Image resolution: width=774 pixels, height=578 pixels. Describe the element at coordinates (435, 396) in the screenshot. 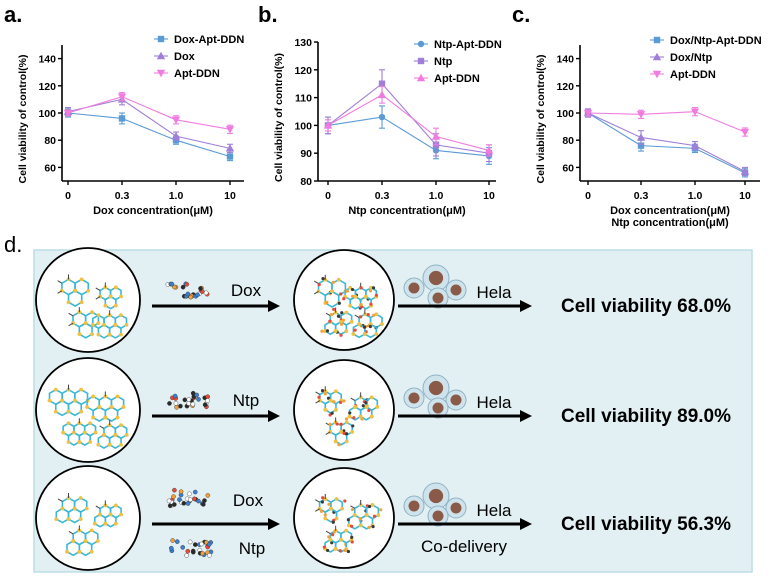

I see `hela-cells-icon` at that location.